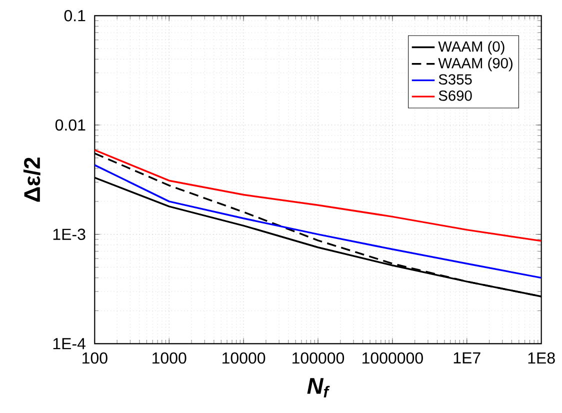 The image size is (562, 413). Describe the element at coordinates (169, 358) in the screenshot. I see `x-tick-label: 1000` at that location.